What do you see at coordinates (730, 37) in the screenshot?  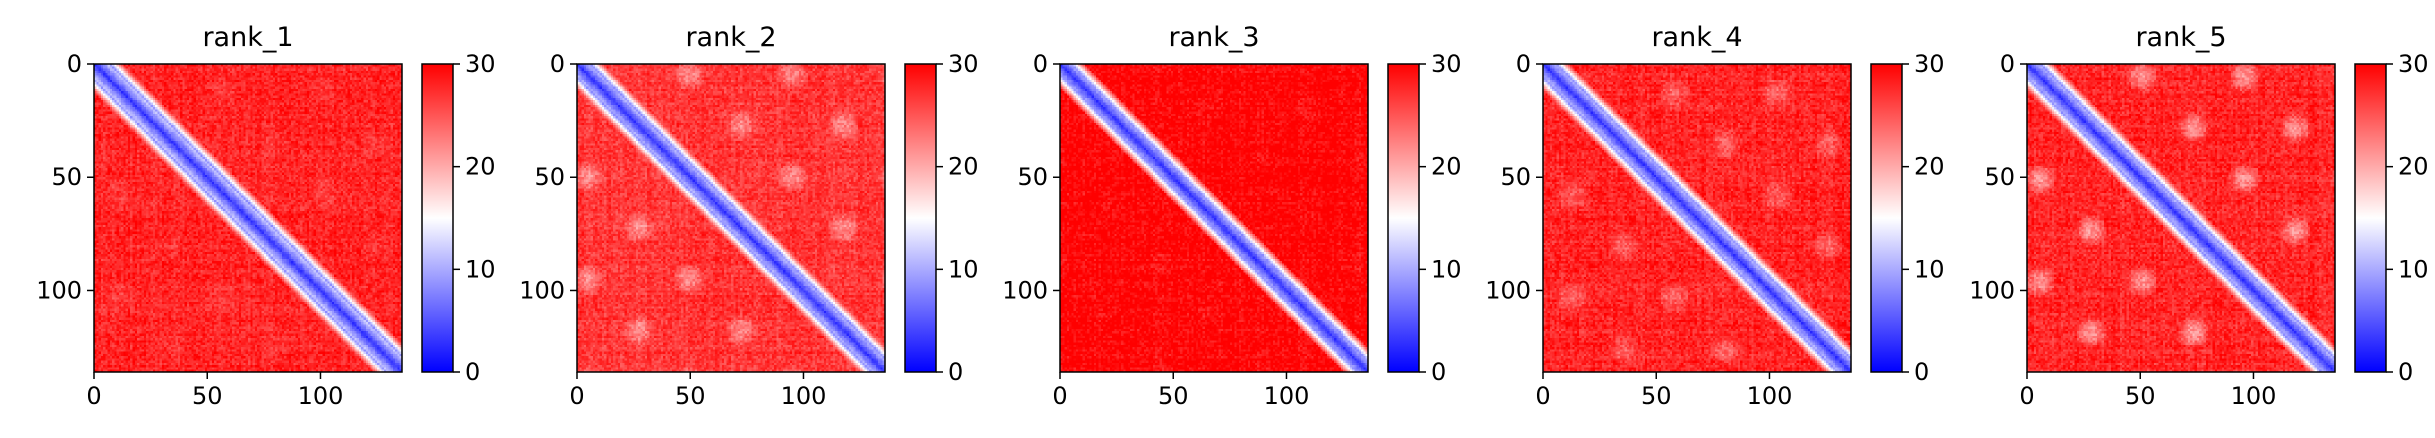 I see `panel-title: rank_2` at bounding box center [730, 37].